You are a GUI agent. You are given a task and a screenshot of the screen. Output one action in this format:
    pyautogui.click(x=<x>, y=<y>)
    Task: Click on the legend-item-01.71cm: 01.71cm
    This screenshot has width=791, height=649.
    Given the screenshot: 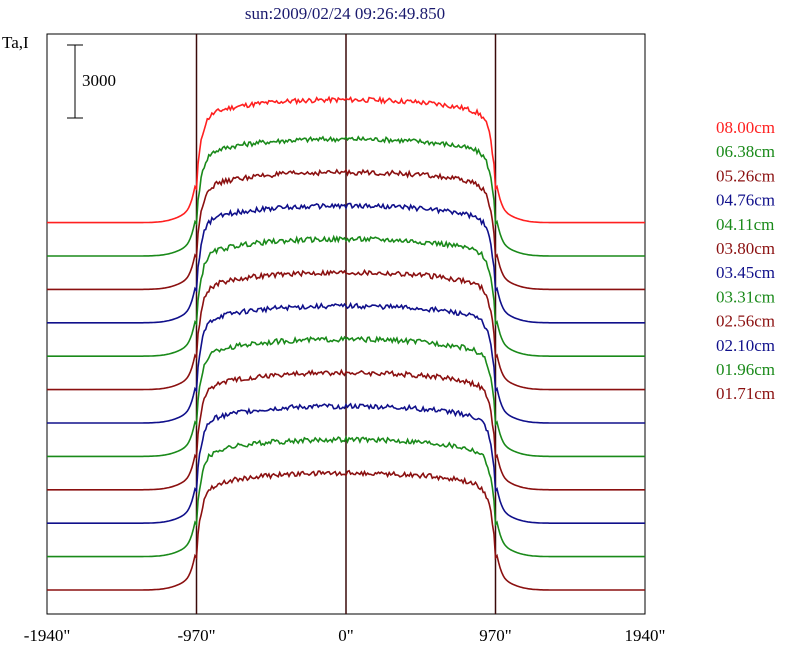 What is the action you would take?
    pyautogui.click(x=745, y=393)
    